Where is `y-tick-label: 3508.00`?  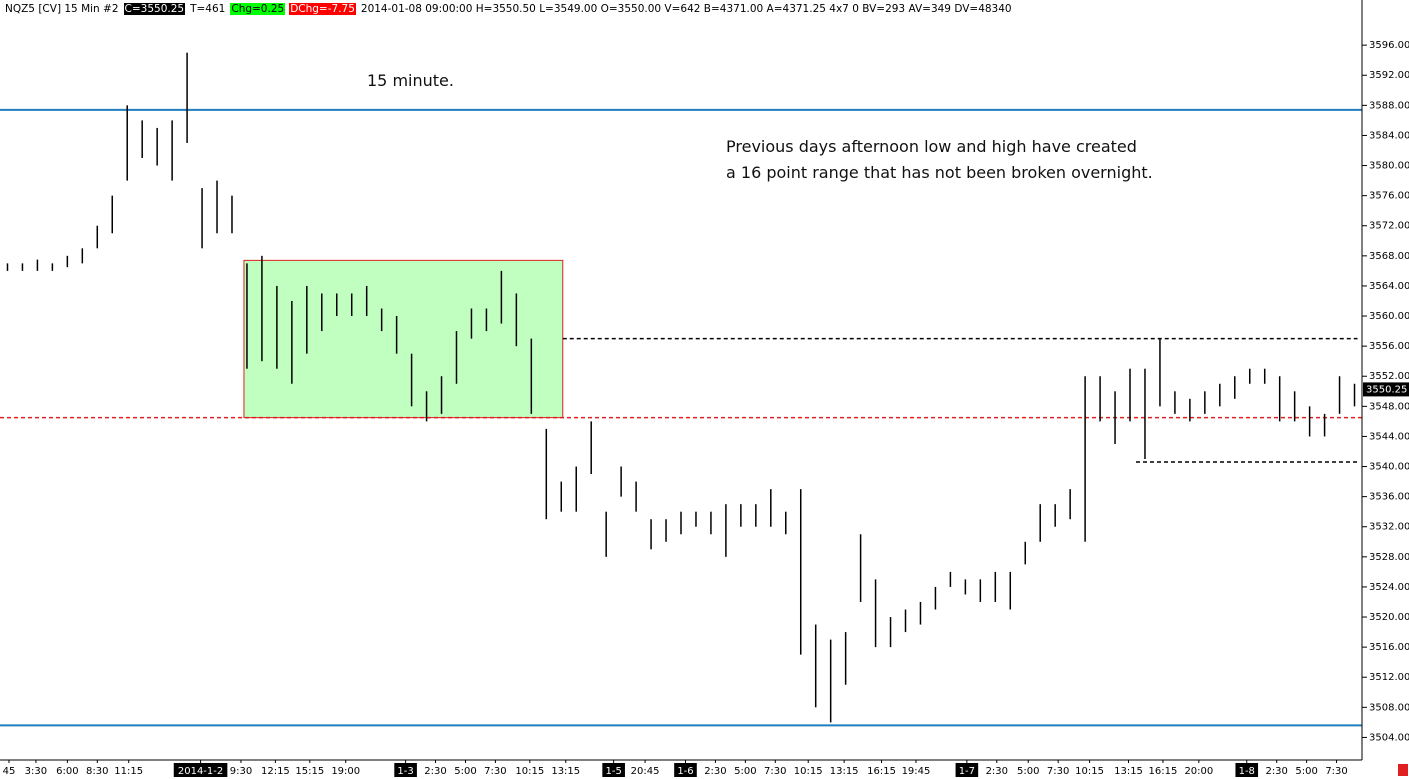 y-tick-label: 3508.00 is located at coordinates (1389, 707).